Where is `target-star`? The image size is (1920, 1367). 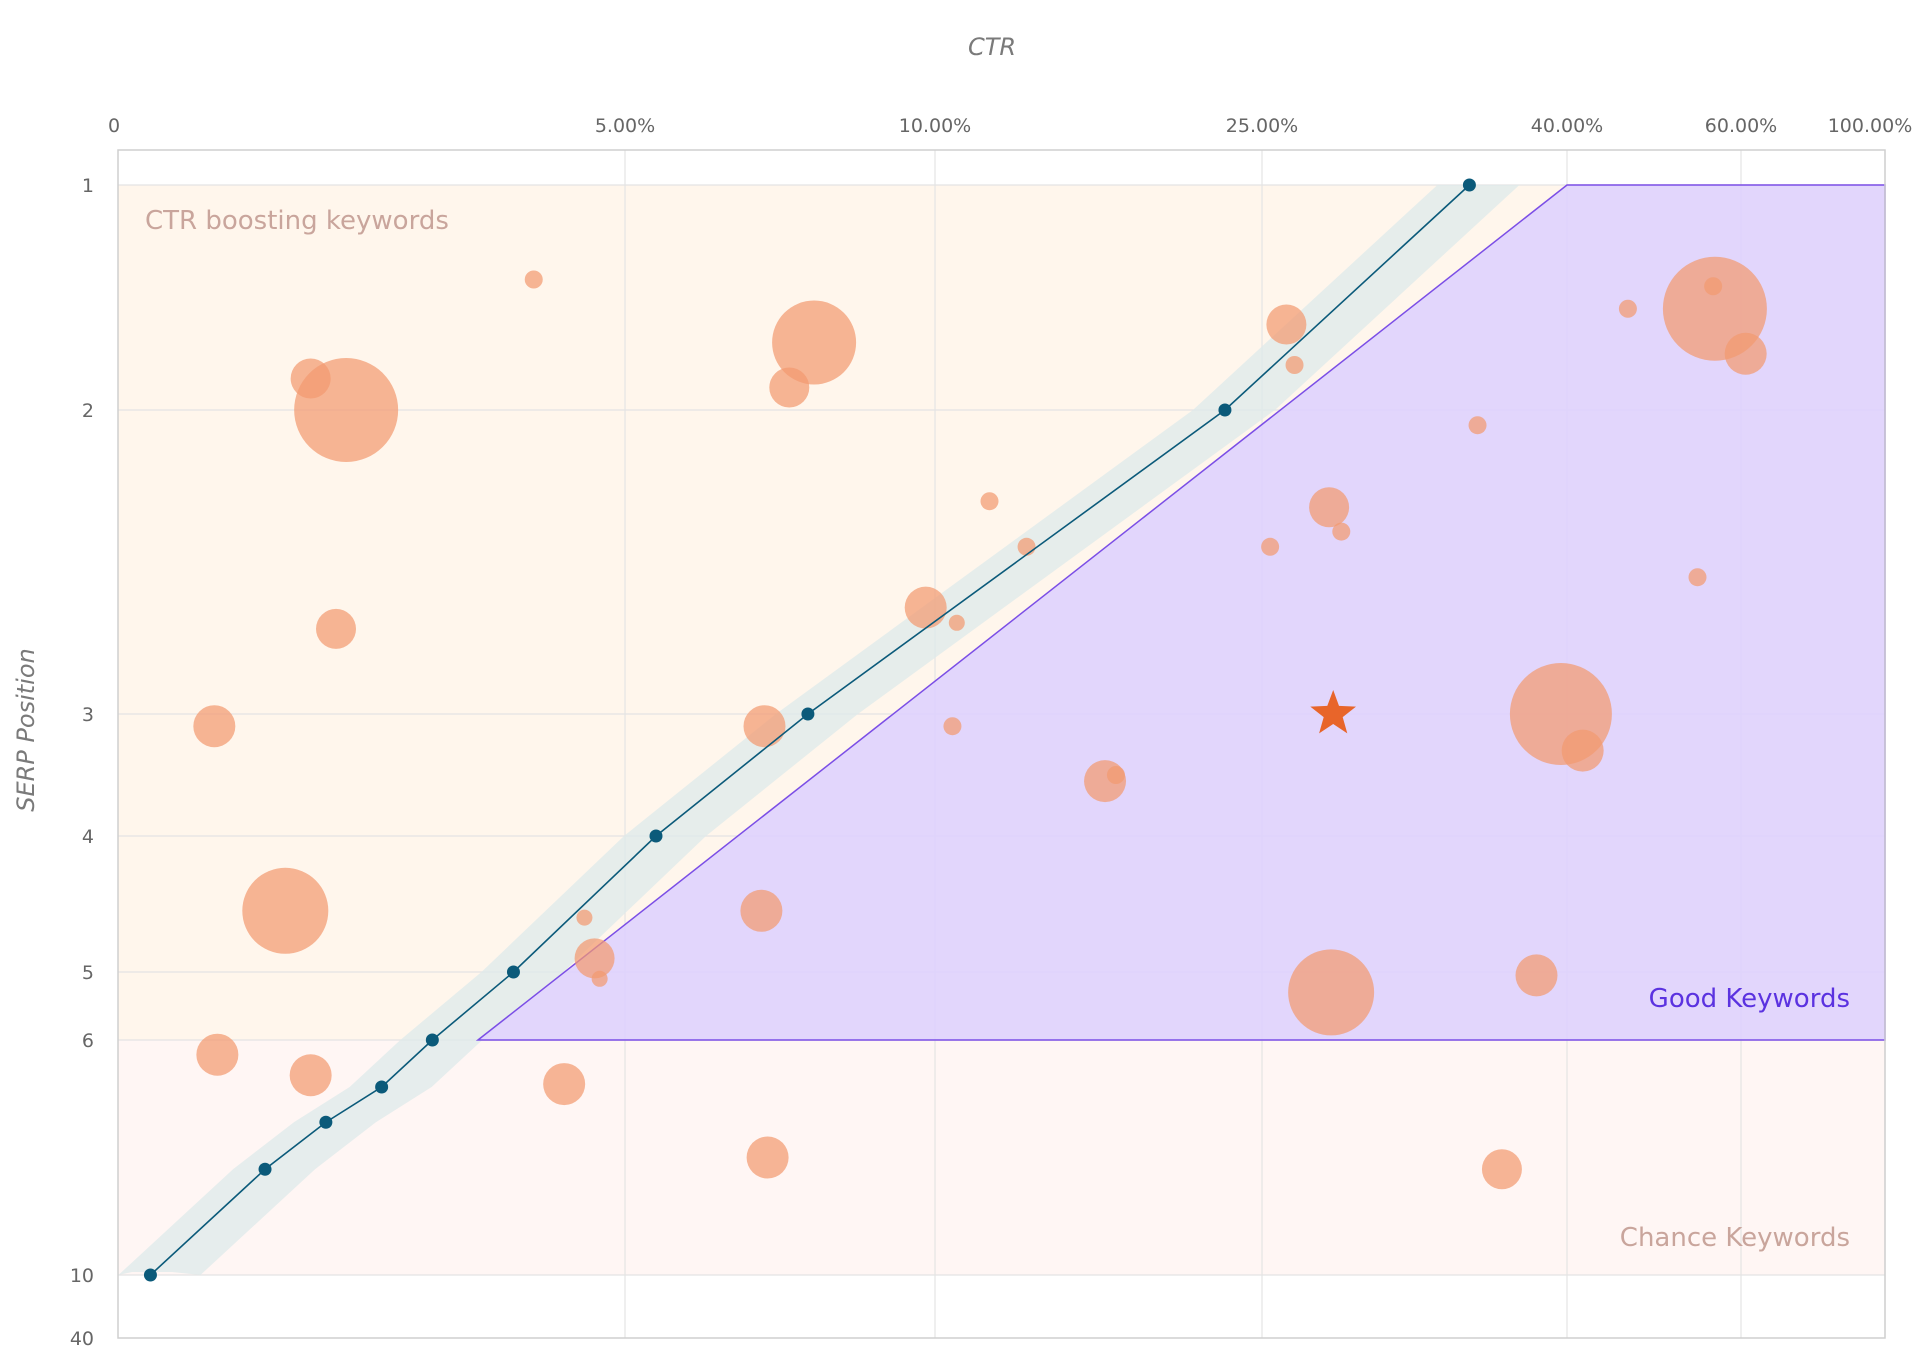
target-star is located at coordinates (1333, 712).